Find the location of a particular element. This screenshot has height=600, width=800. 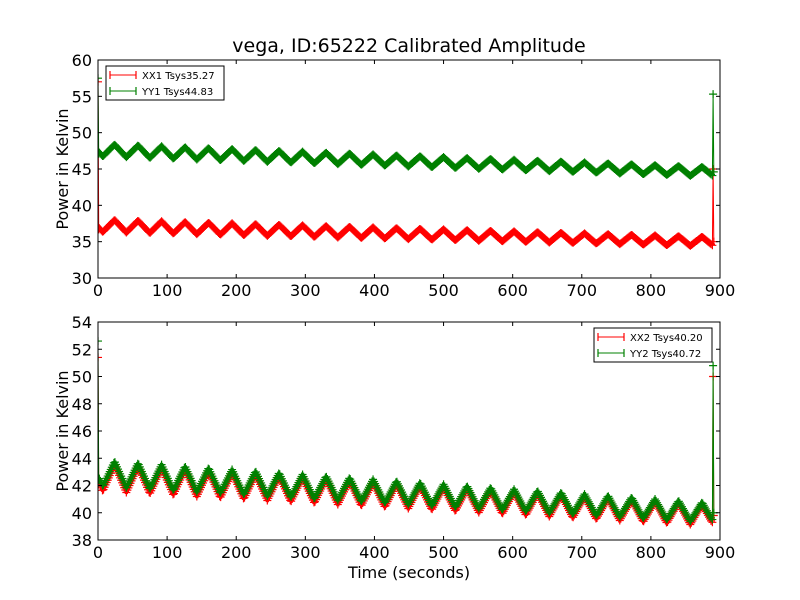

y-tick-label: 44 is located at coordinates (82, 458).